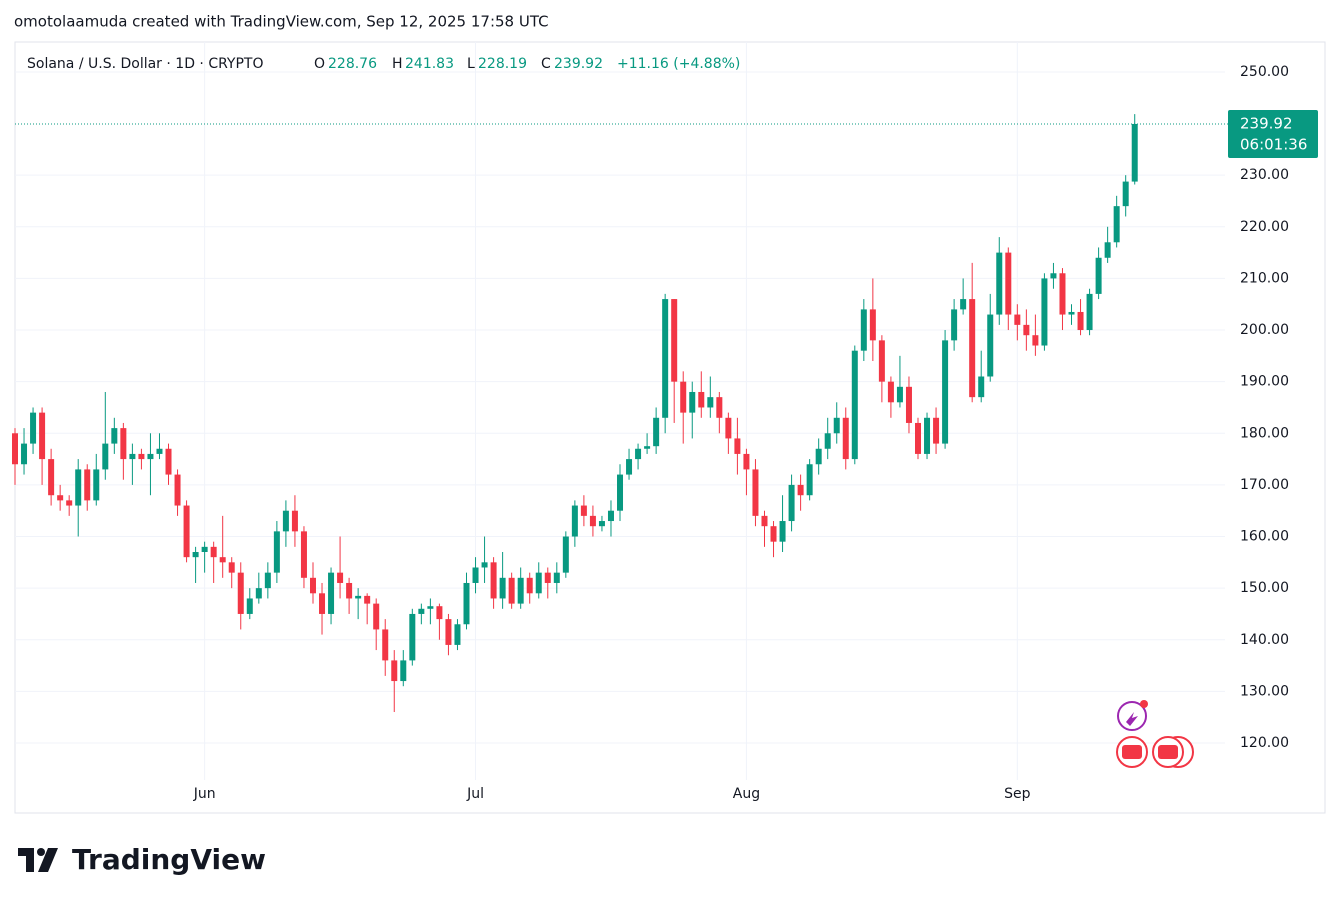 The height and width of the screenshot is (904, 1341). Describe the element at coordinates (1264, 330) in the screenshot. I see `y-tick-label: 200.00` at that location.